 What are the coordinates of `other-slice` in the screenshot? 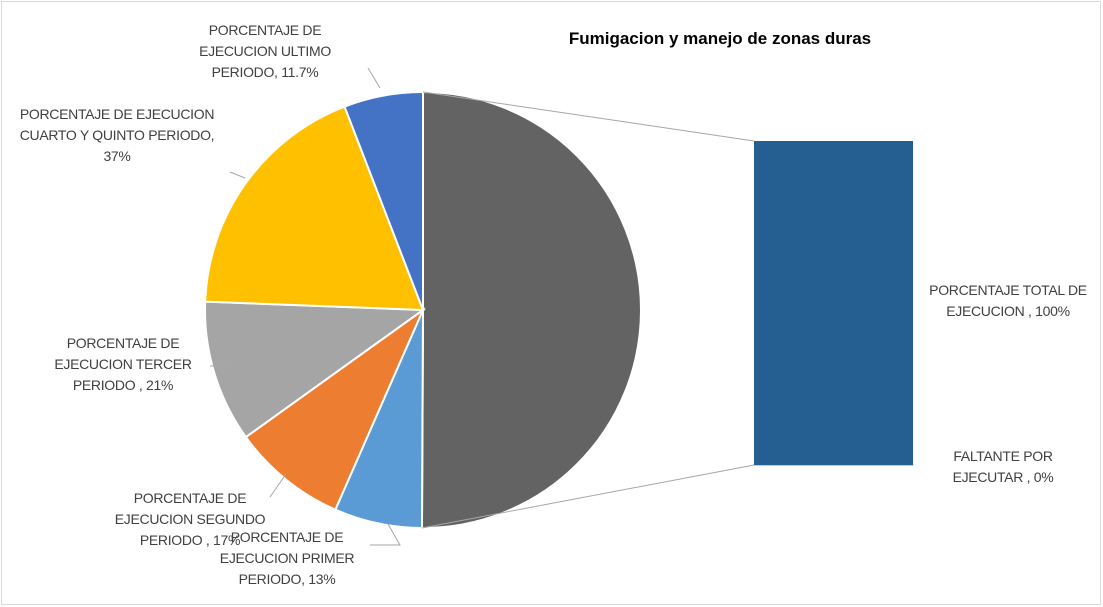 It's located at (531, 309).